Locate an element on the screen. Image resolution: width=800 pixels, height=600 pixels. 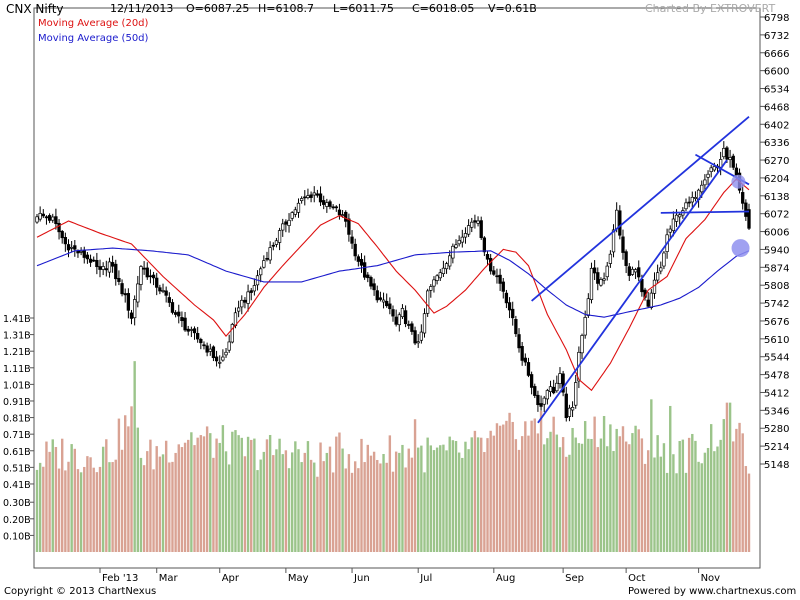
price-axis-label: 6402 is located at coordinates (776, 125).